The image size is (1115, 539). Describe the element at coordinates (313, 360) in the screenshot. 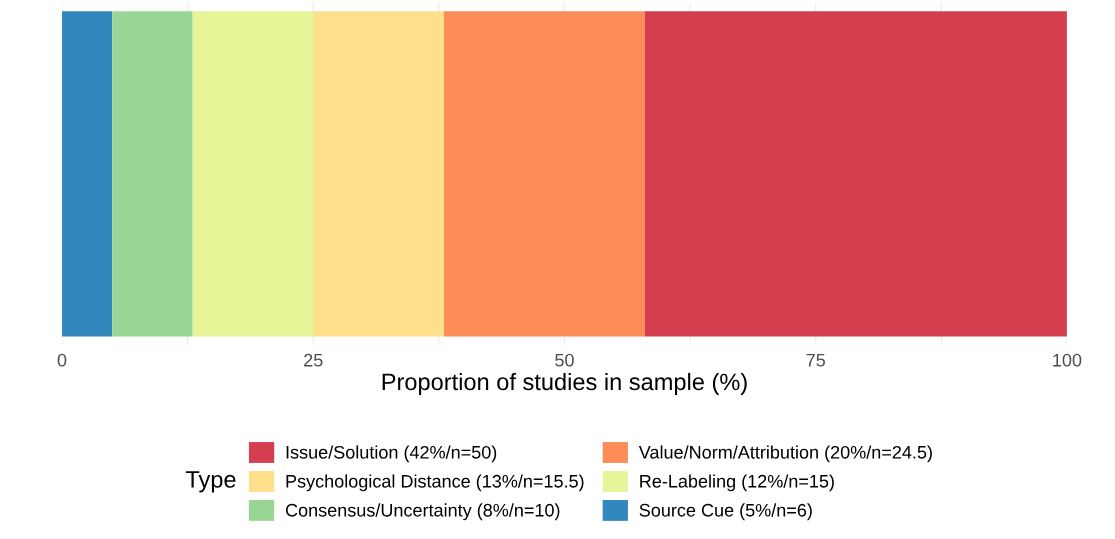

I see `x-tick-label: 25` at that location.